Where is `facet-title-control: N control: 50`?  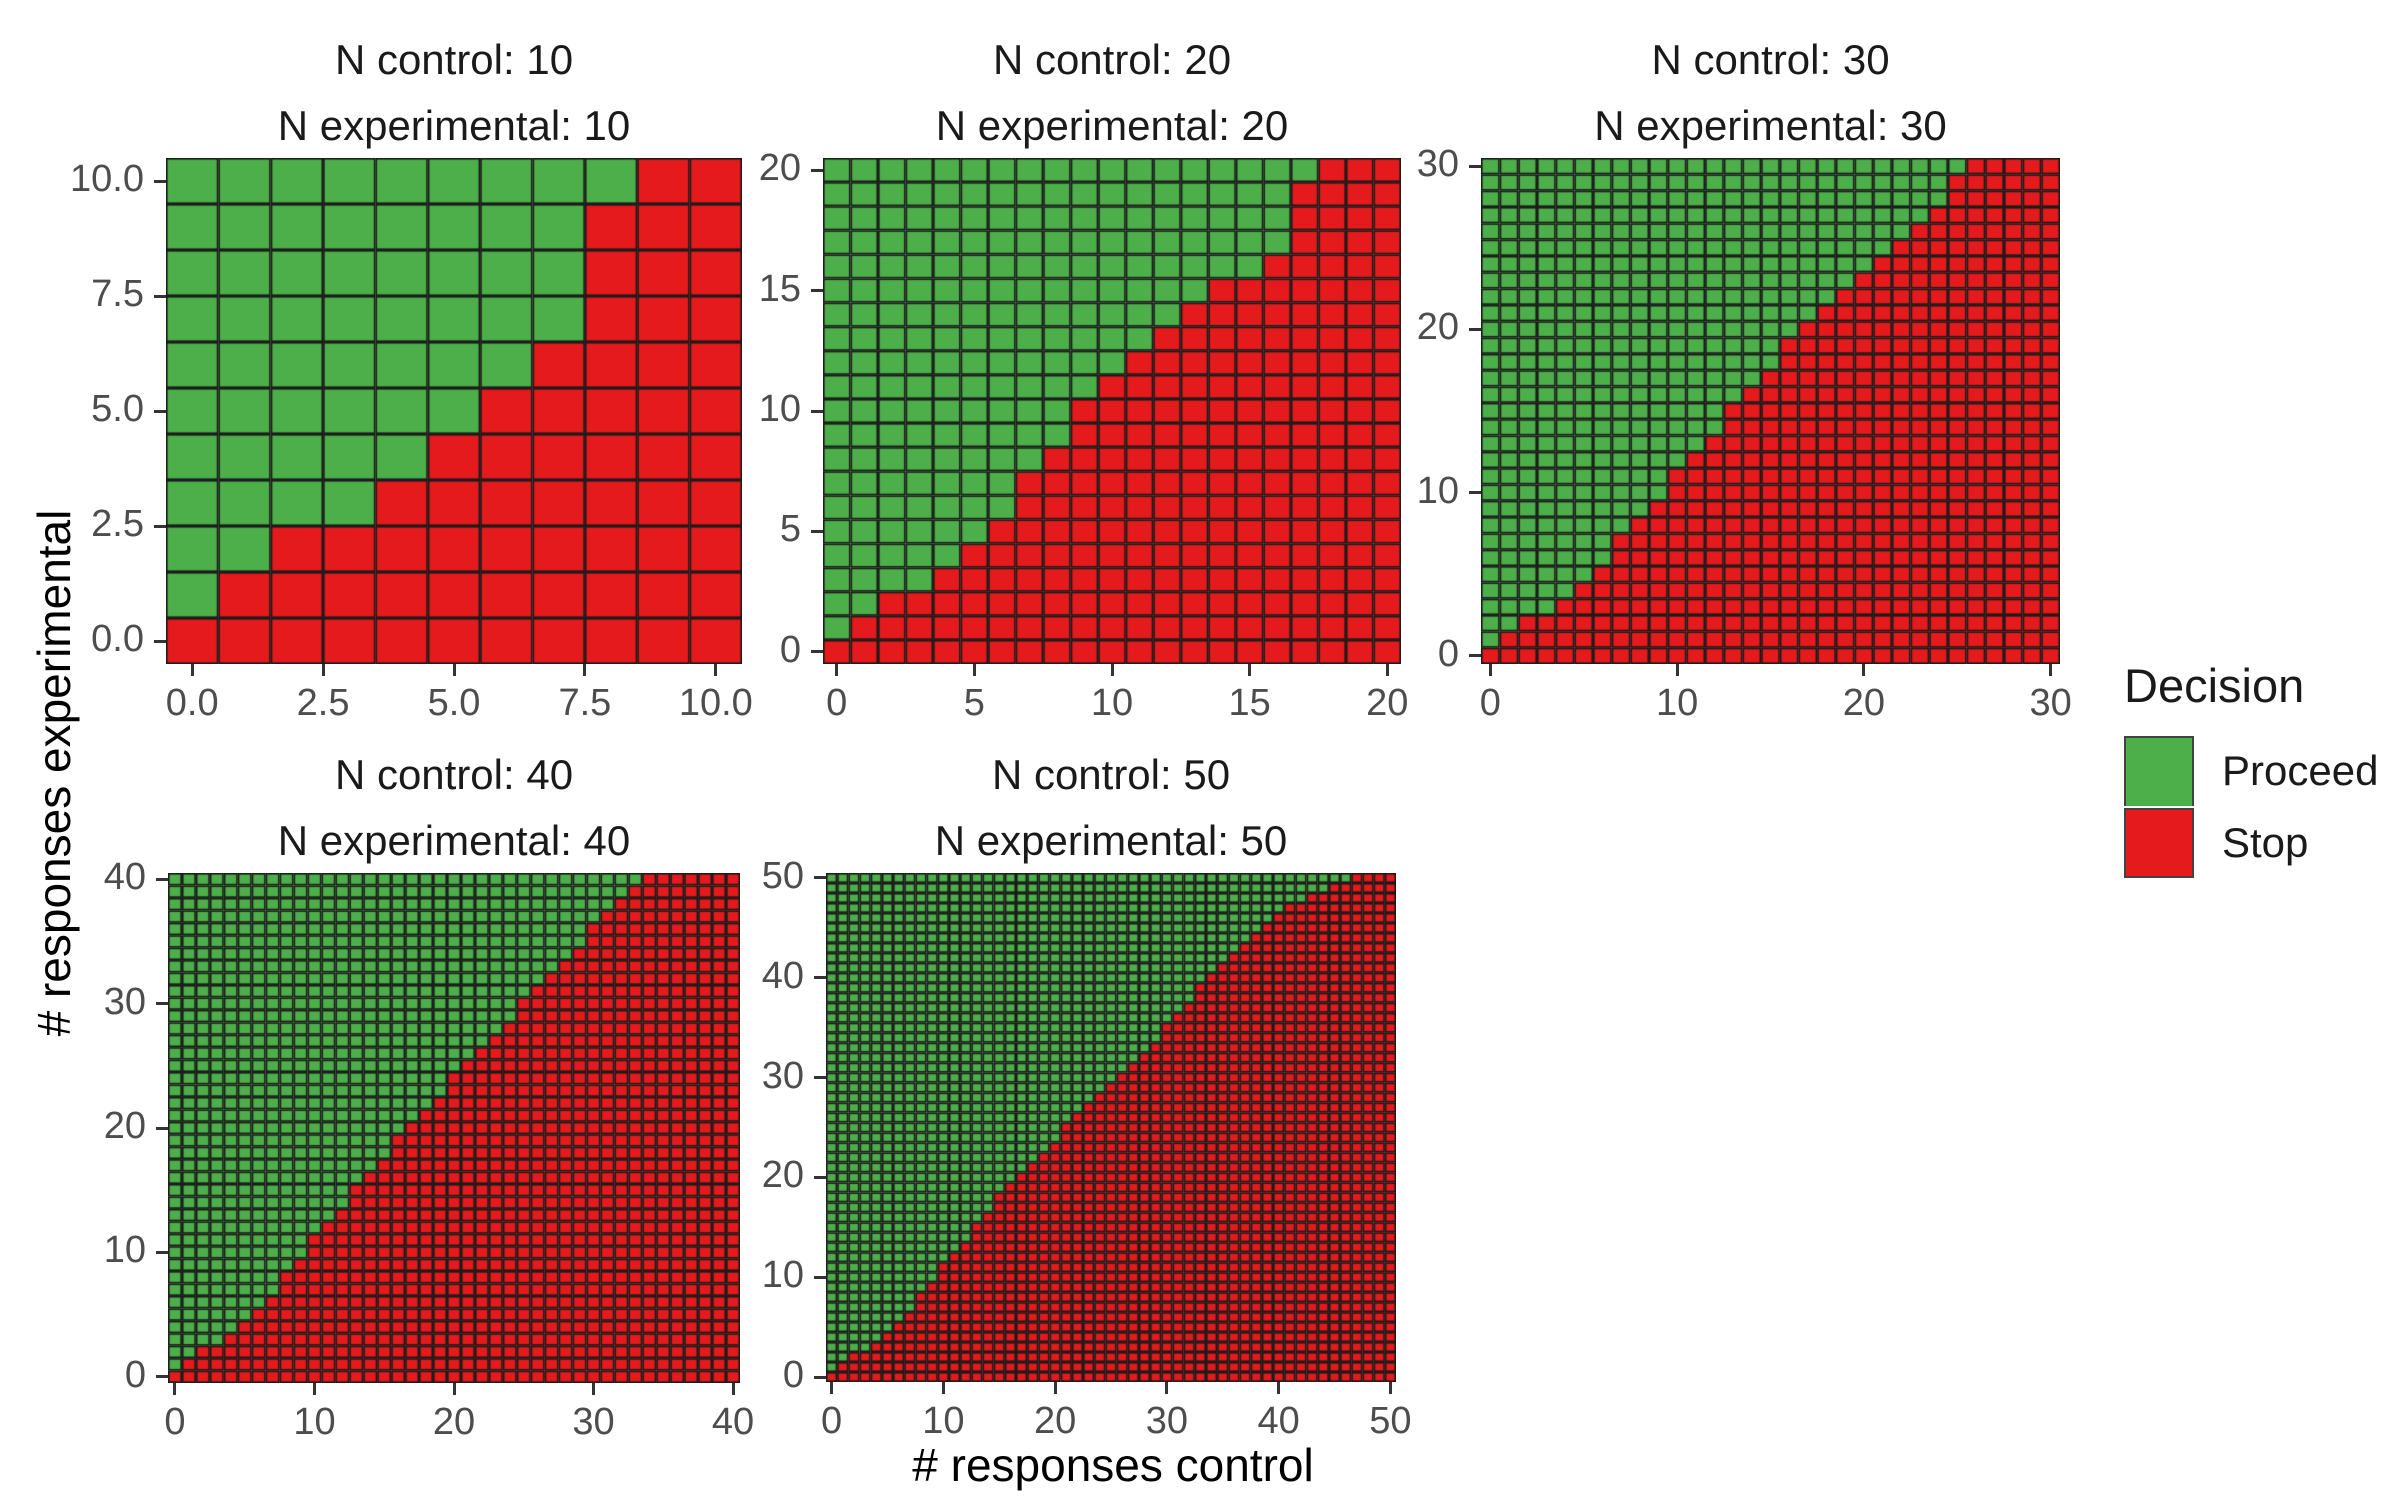
facet-title-control: N control: 50 is located at coordinates (1111, 774).